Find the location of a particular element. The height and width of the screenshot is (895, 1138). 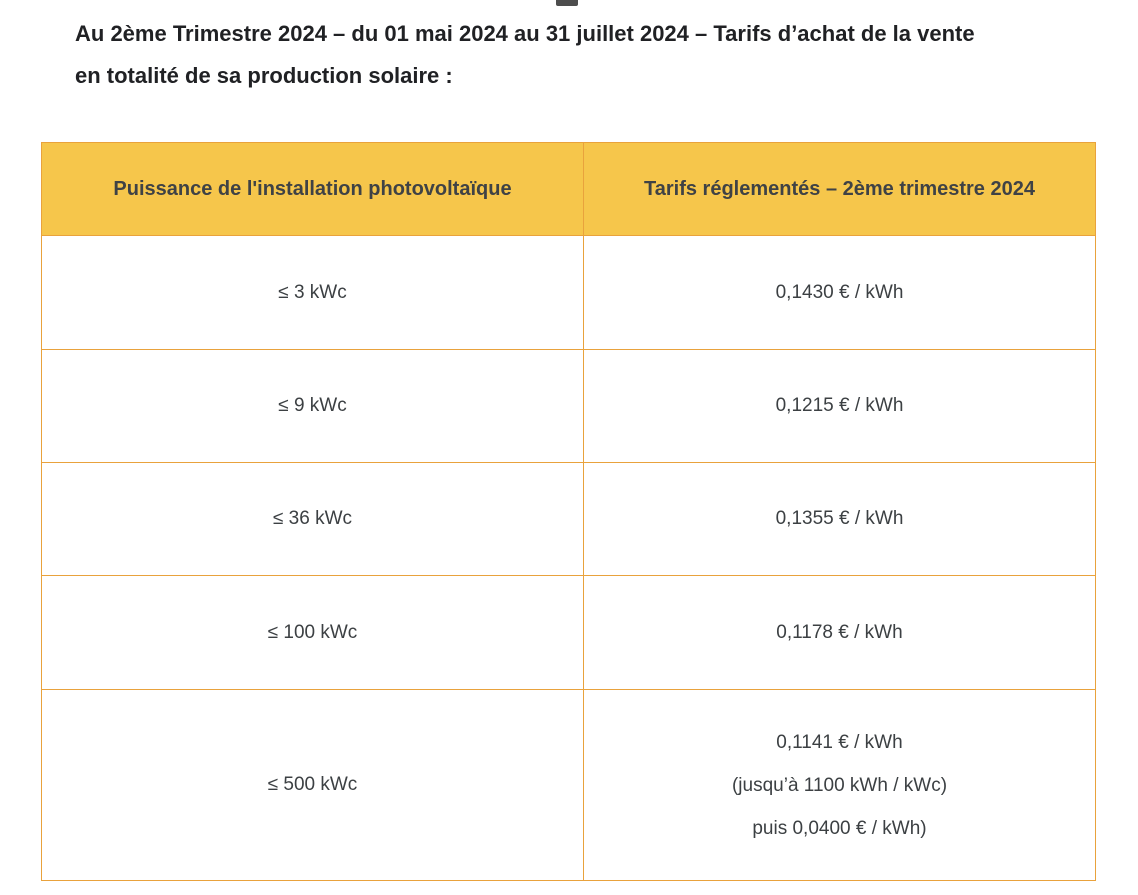

power-cell: ≤ 9 kWc is located at coordinates (312, 406).